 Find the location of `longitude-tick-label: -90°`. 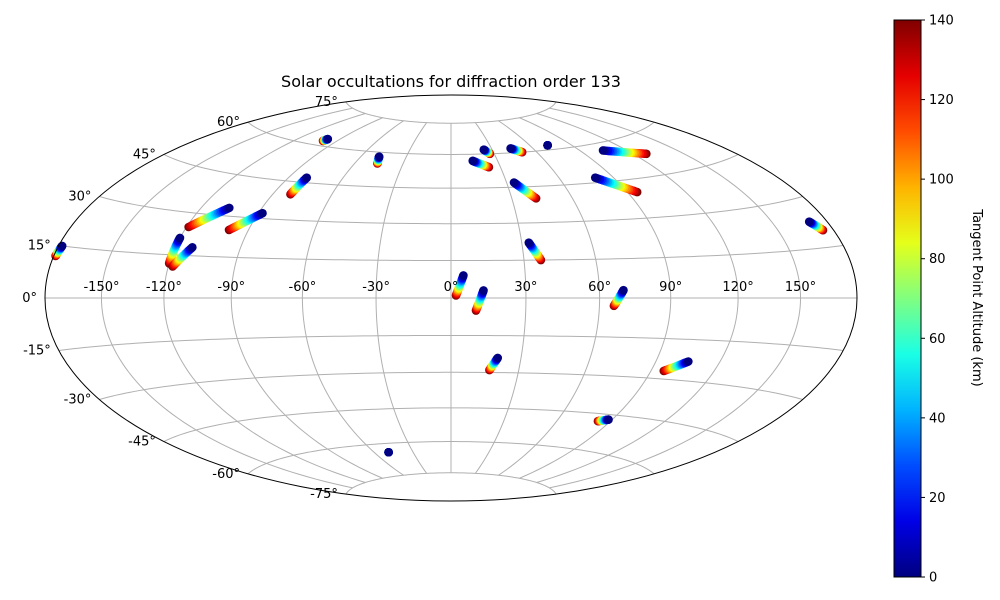

longitude-tick-label: -90° is located at coordinates (231, 287).